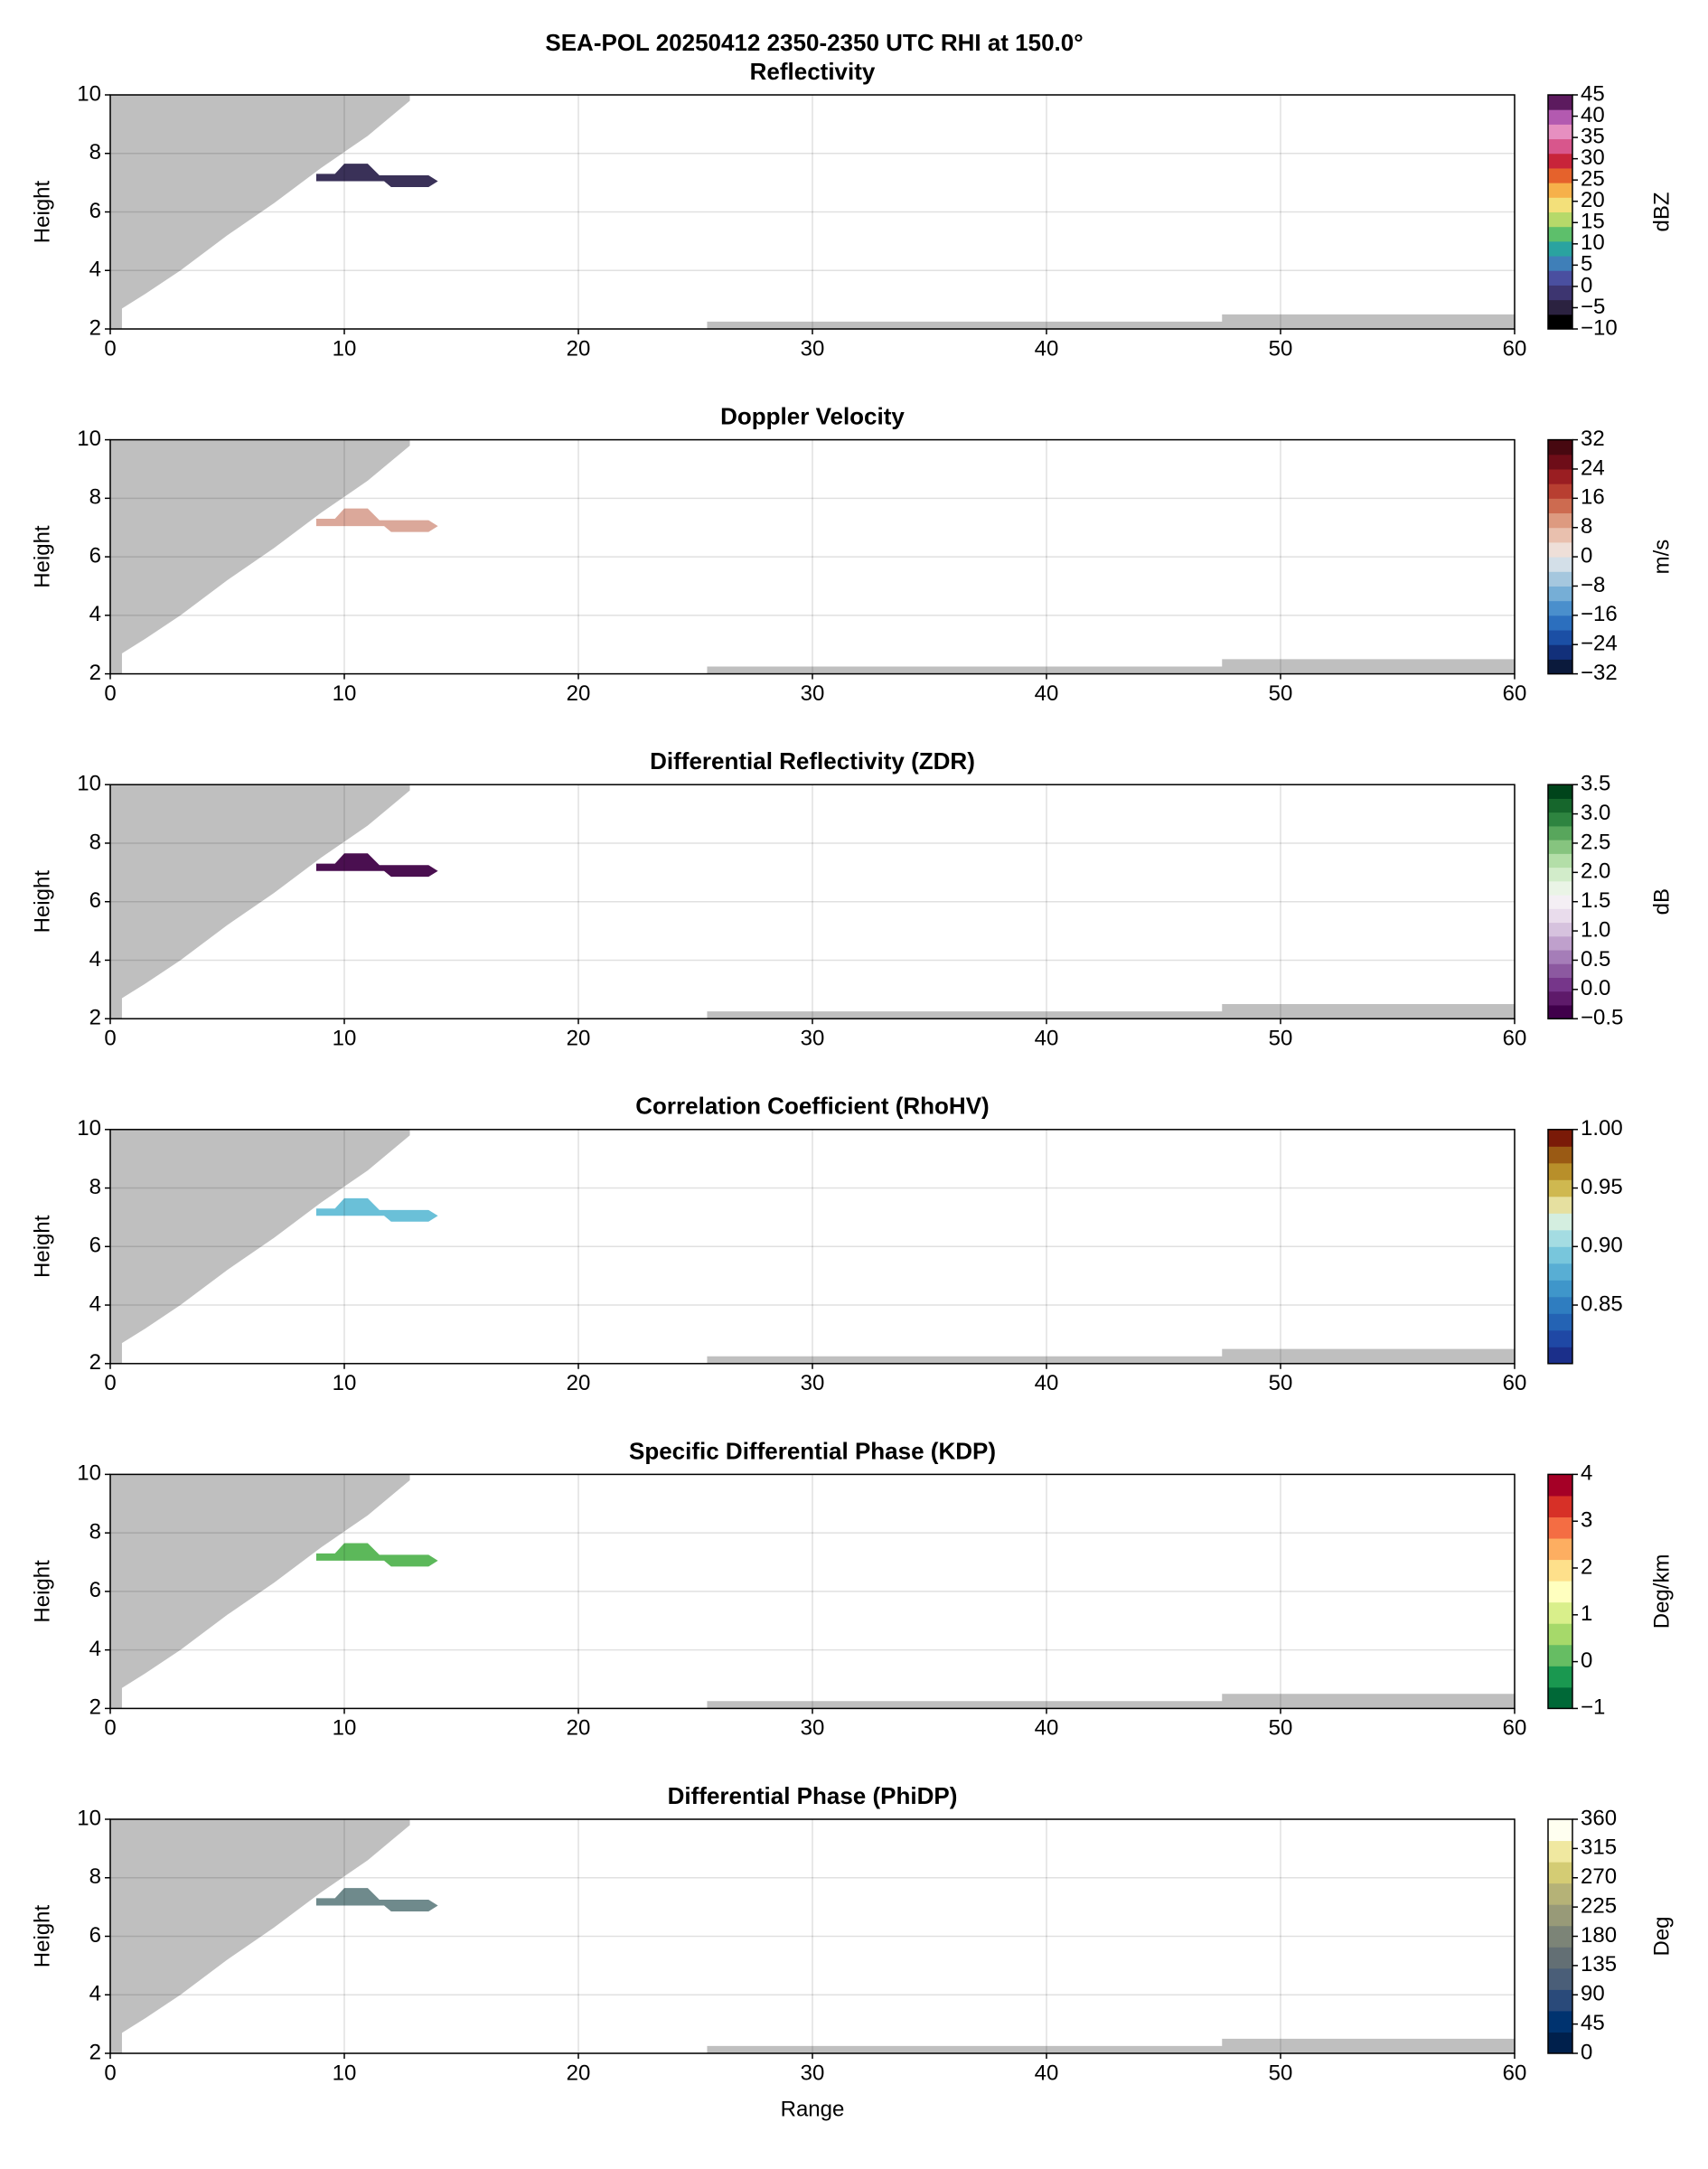 The height and width of the screenshot is (2169, 1708). Describe the element at coordinates (812, 1451) in the screenshot. I see `panel-title: Specific Differential Phase (KDP)` at that location.